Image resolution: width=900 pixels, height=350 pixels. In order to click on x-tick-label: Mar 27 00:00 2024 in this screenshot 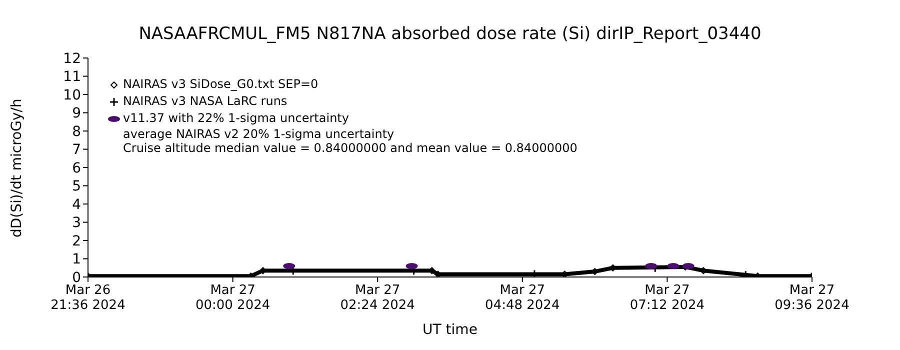, I will do `click(232, 298)`.